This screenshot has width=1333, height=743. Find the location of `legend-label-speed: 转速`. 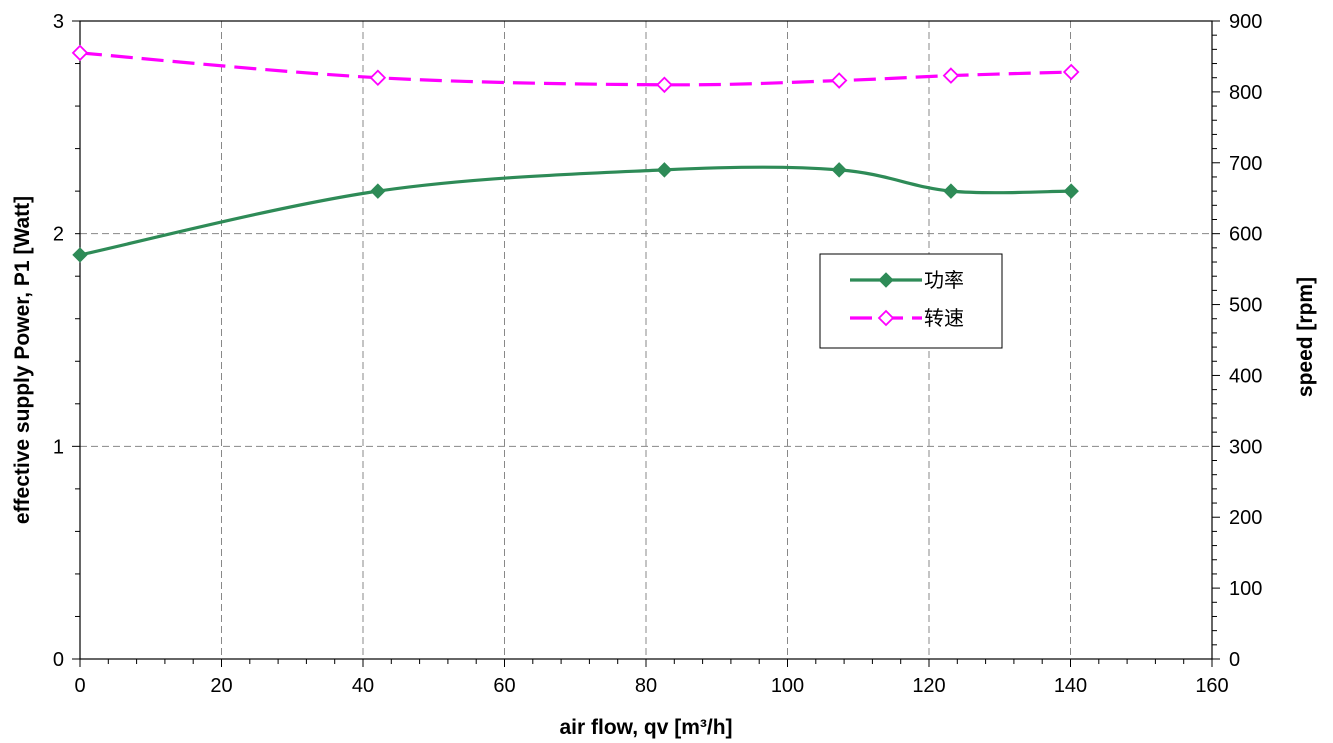

legend-label-speed: 转速 is located at coordinates (944, 318).